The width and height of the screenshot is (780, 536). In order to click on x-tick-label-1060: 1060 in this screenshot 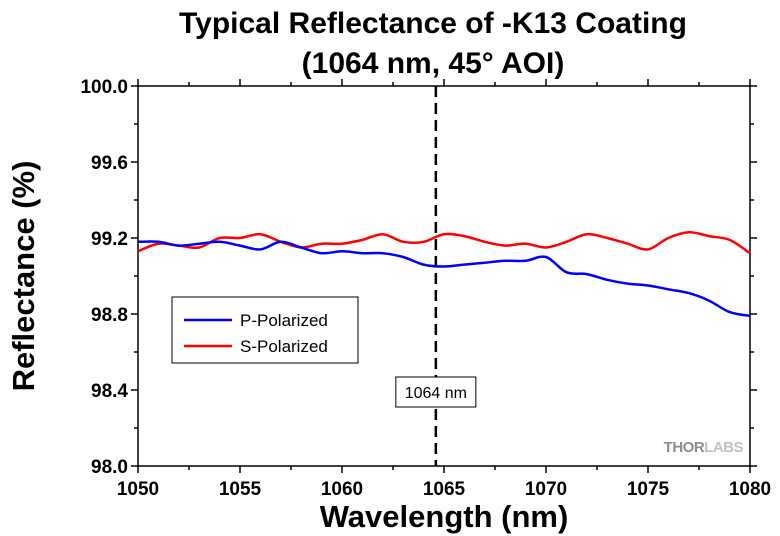, I will do `click(342, 489)`.